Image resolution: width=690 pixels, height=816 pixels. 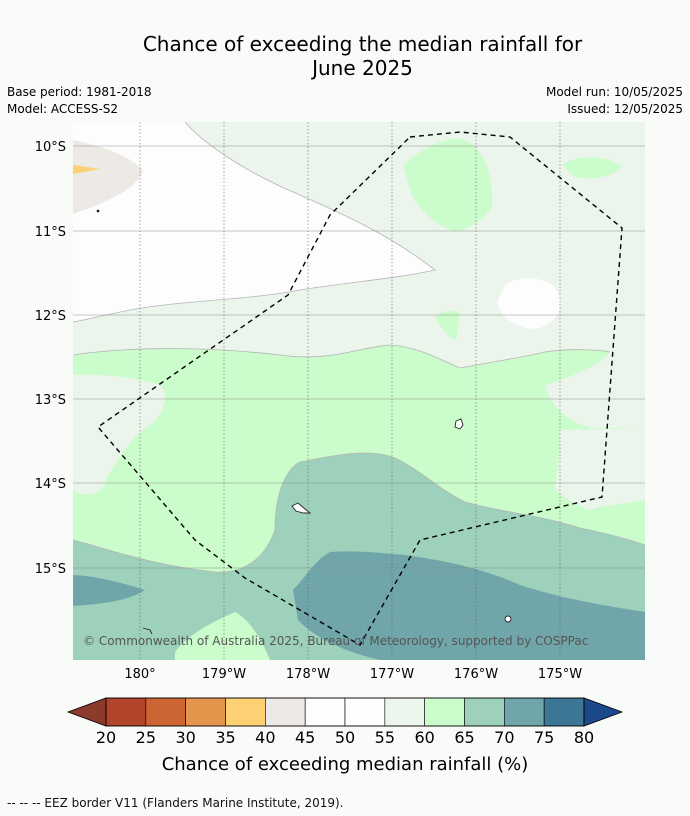 What do you see at coordinates (50, 316) in the screenshot?
I see `lat-label-12s: 12°S` at bounding box center [50, 316].